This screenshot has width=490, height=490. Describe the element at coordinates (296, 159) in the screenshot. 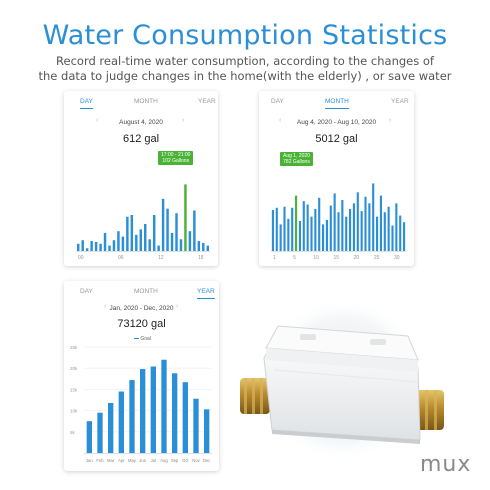

I see `chart-tooltip: Aug 1, 2020 782 Gallons` at that location.